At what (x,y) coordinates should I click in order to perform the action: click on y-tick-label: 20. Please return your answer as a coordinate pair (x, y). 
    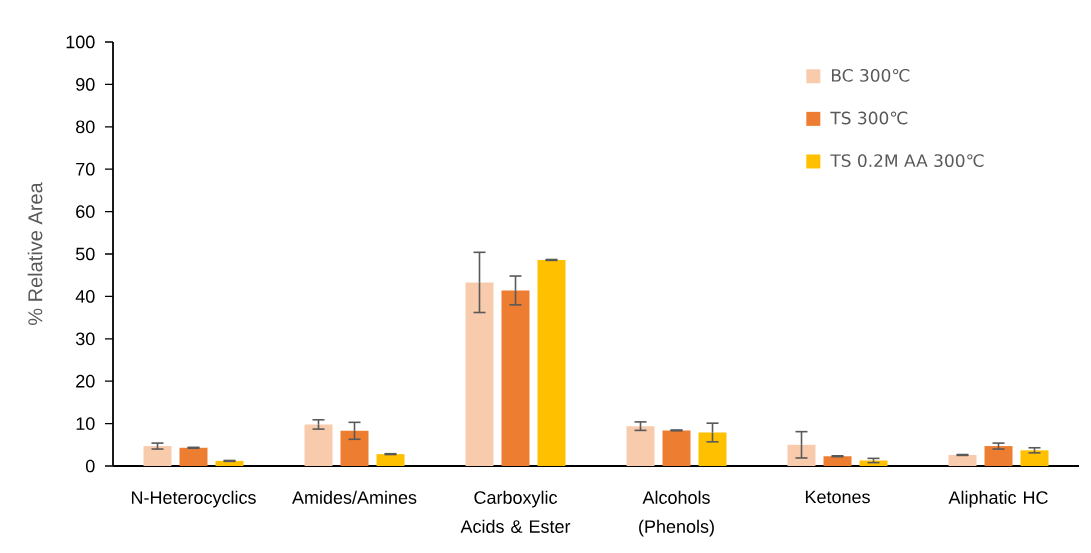
    Looking at the image, I should click on (85, 381).